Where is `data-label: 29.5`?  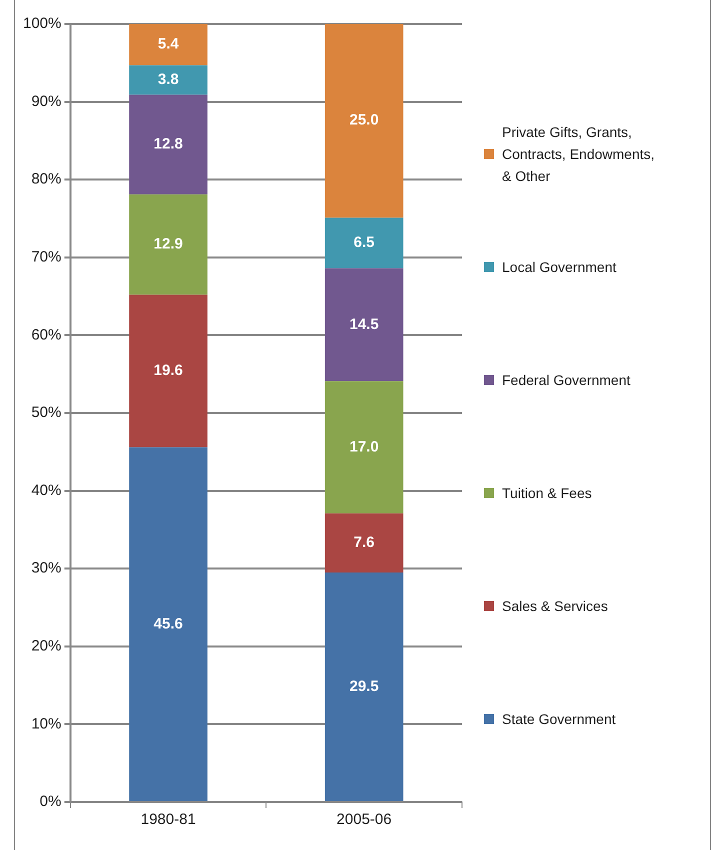
data-label: 29.5 is located at coordinates (364, 686).